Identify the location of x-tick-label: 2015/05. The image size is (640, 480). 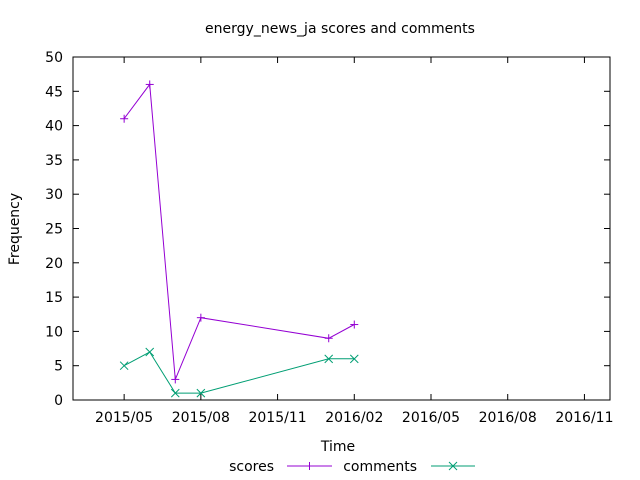
(124, 418).